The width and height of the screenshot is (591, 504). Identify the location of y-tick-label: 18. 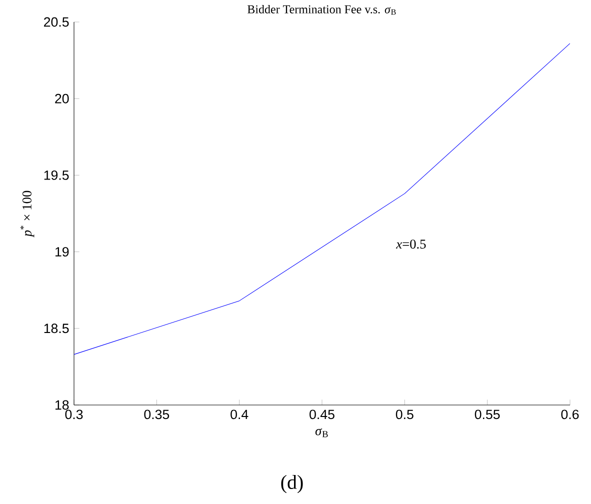
(62, 405).